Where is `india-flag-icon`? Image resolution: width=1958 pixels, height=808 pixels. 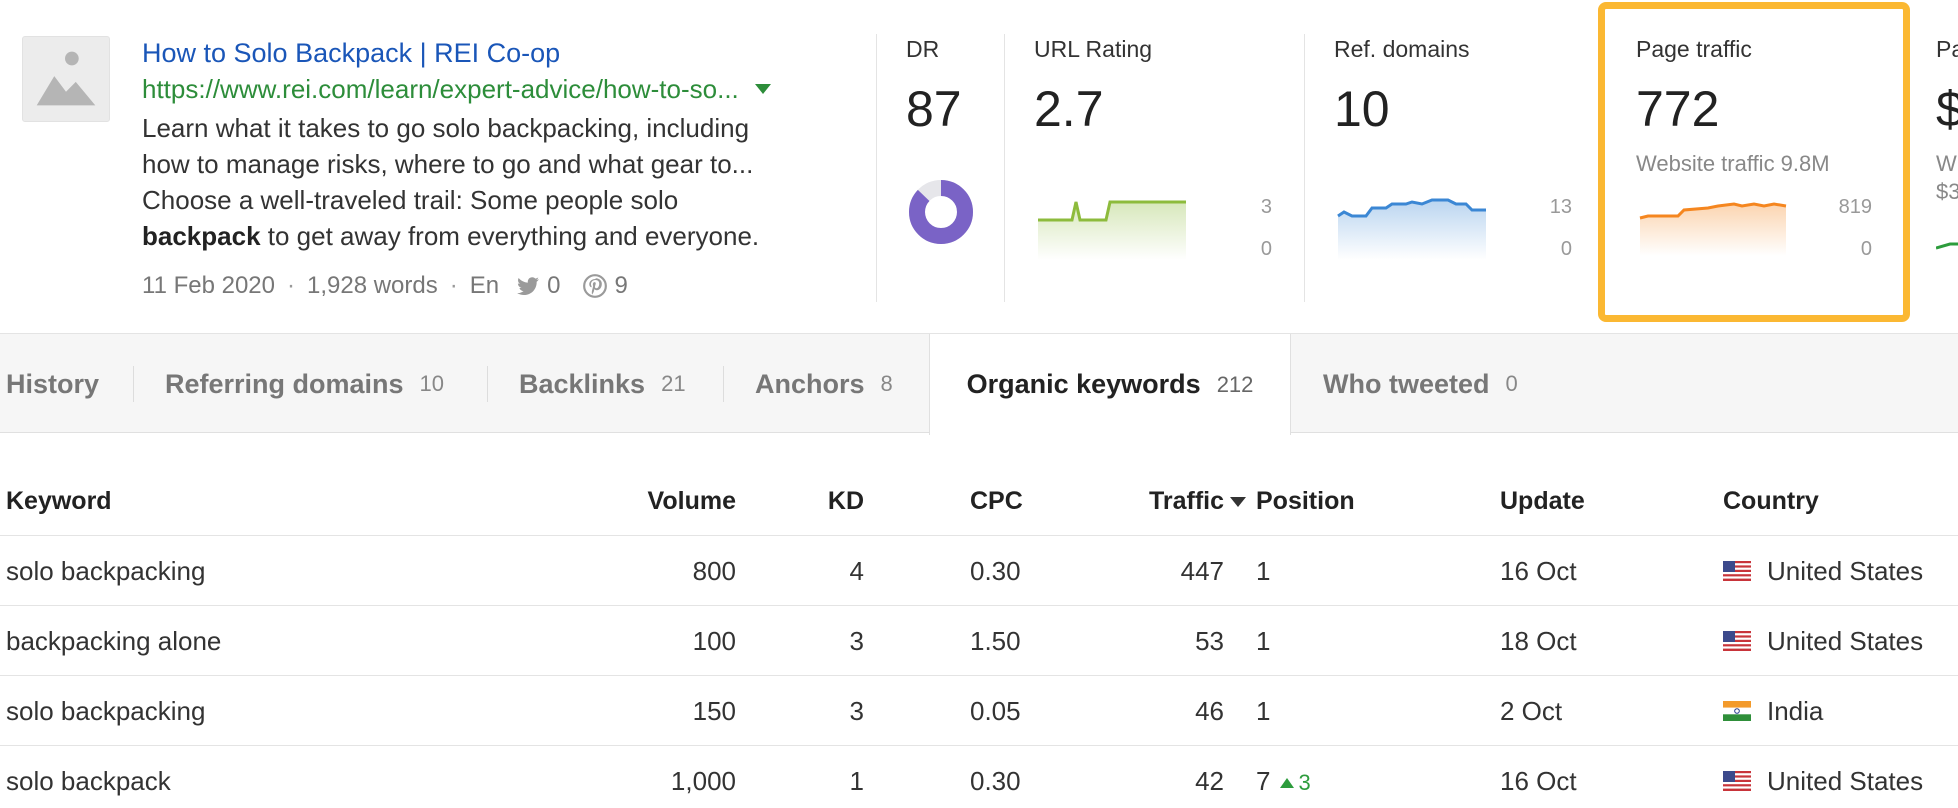
india-flag-icon is located at coordinates (1737, 711).